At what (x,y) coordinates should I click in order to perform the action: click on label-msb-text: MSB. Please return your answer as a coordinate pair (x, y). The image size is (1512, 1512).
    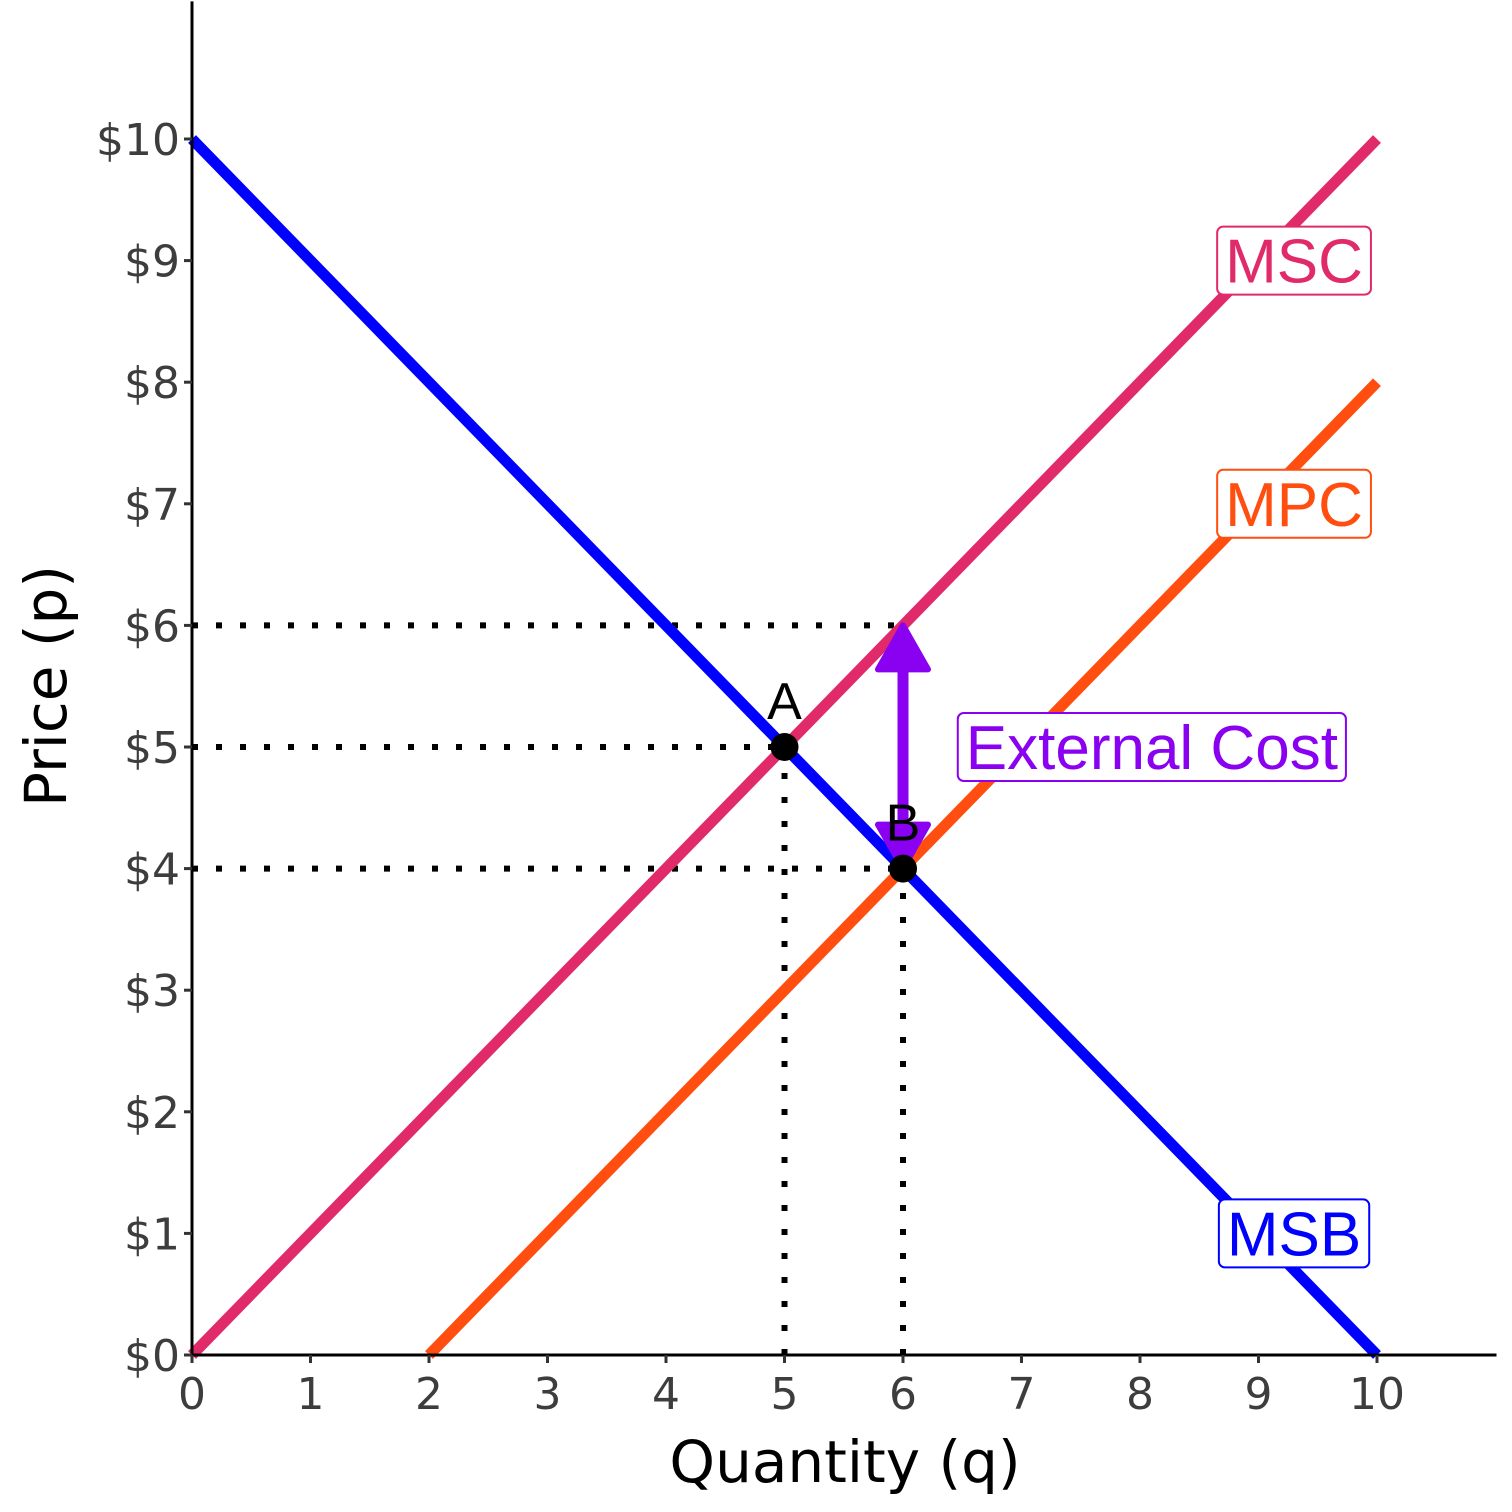
    Looking at the image, I should click on (1294, 1234).